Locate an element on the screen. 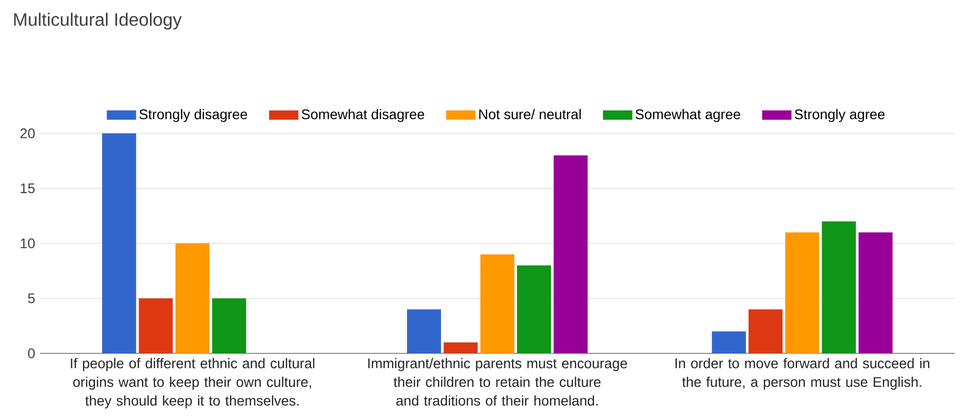 This screenshot has height=420, width=961. legend-label: Somewhat agree is located at coordinates (688, 115).